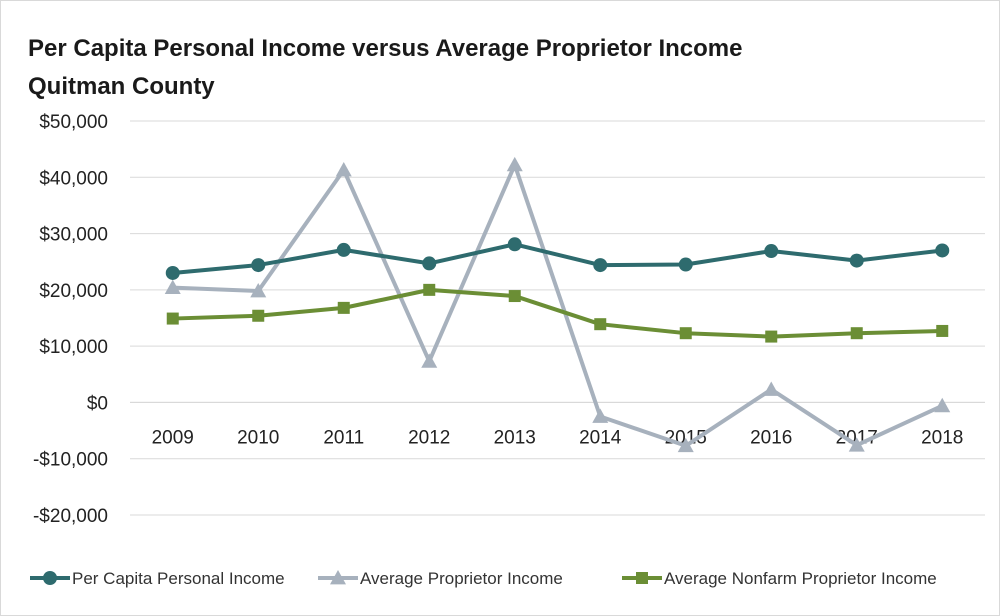 The image size is (1000, 616). Describe the element at coordinates (515, 437) in the screenshot. I see `x-tick-label: 2013` at that location.